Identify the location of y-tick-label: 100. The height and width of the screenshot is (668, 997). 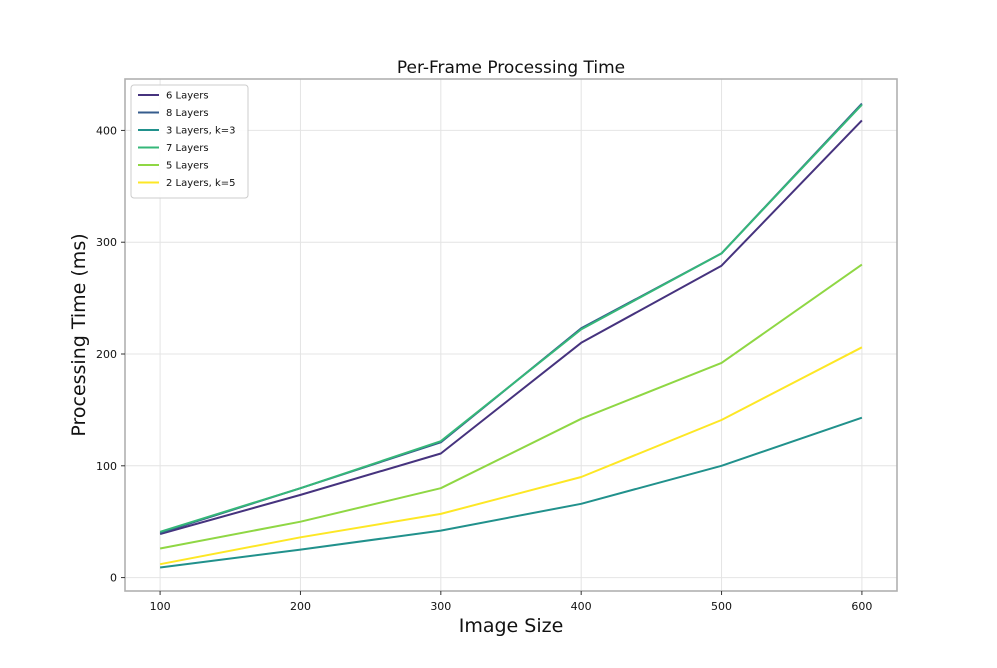
(106, 466).